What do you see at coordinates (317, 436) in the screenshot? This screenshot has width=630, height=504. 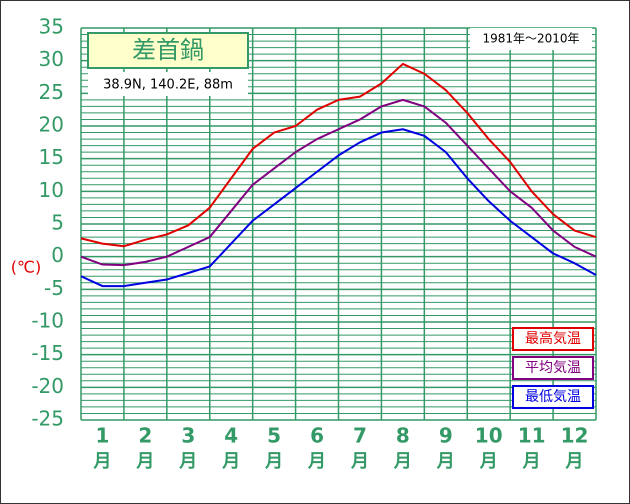 I see `x-tick-label: 6` at bounding box center [317, 436].